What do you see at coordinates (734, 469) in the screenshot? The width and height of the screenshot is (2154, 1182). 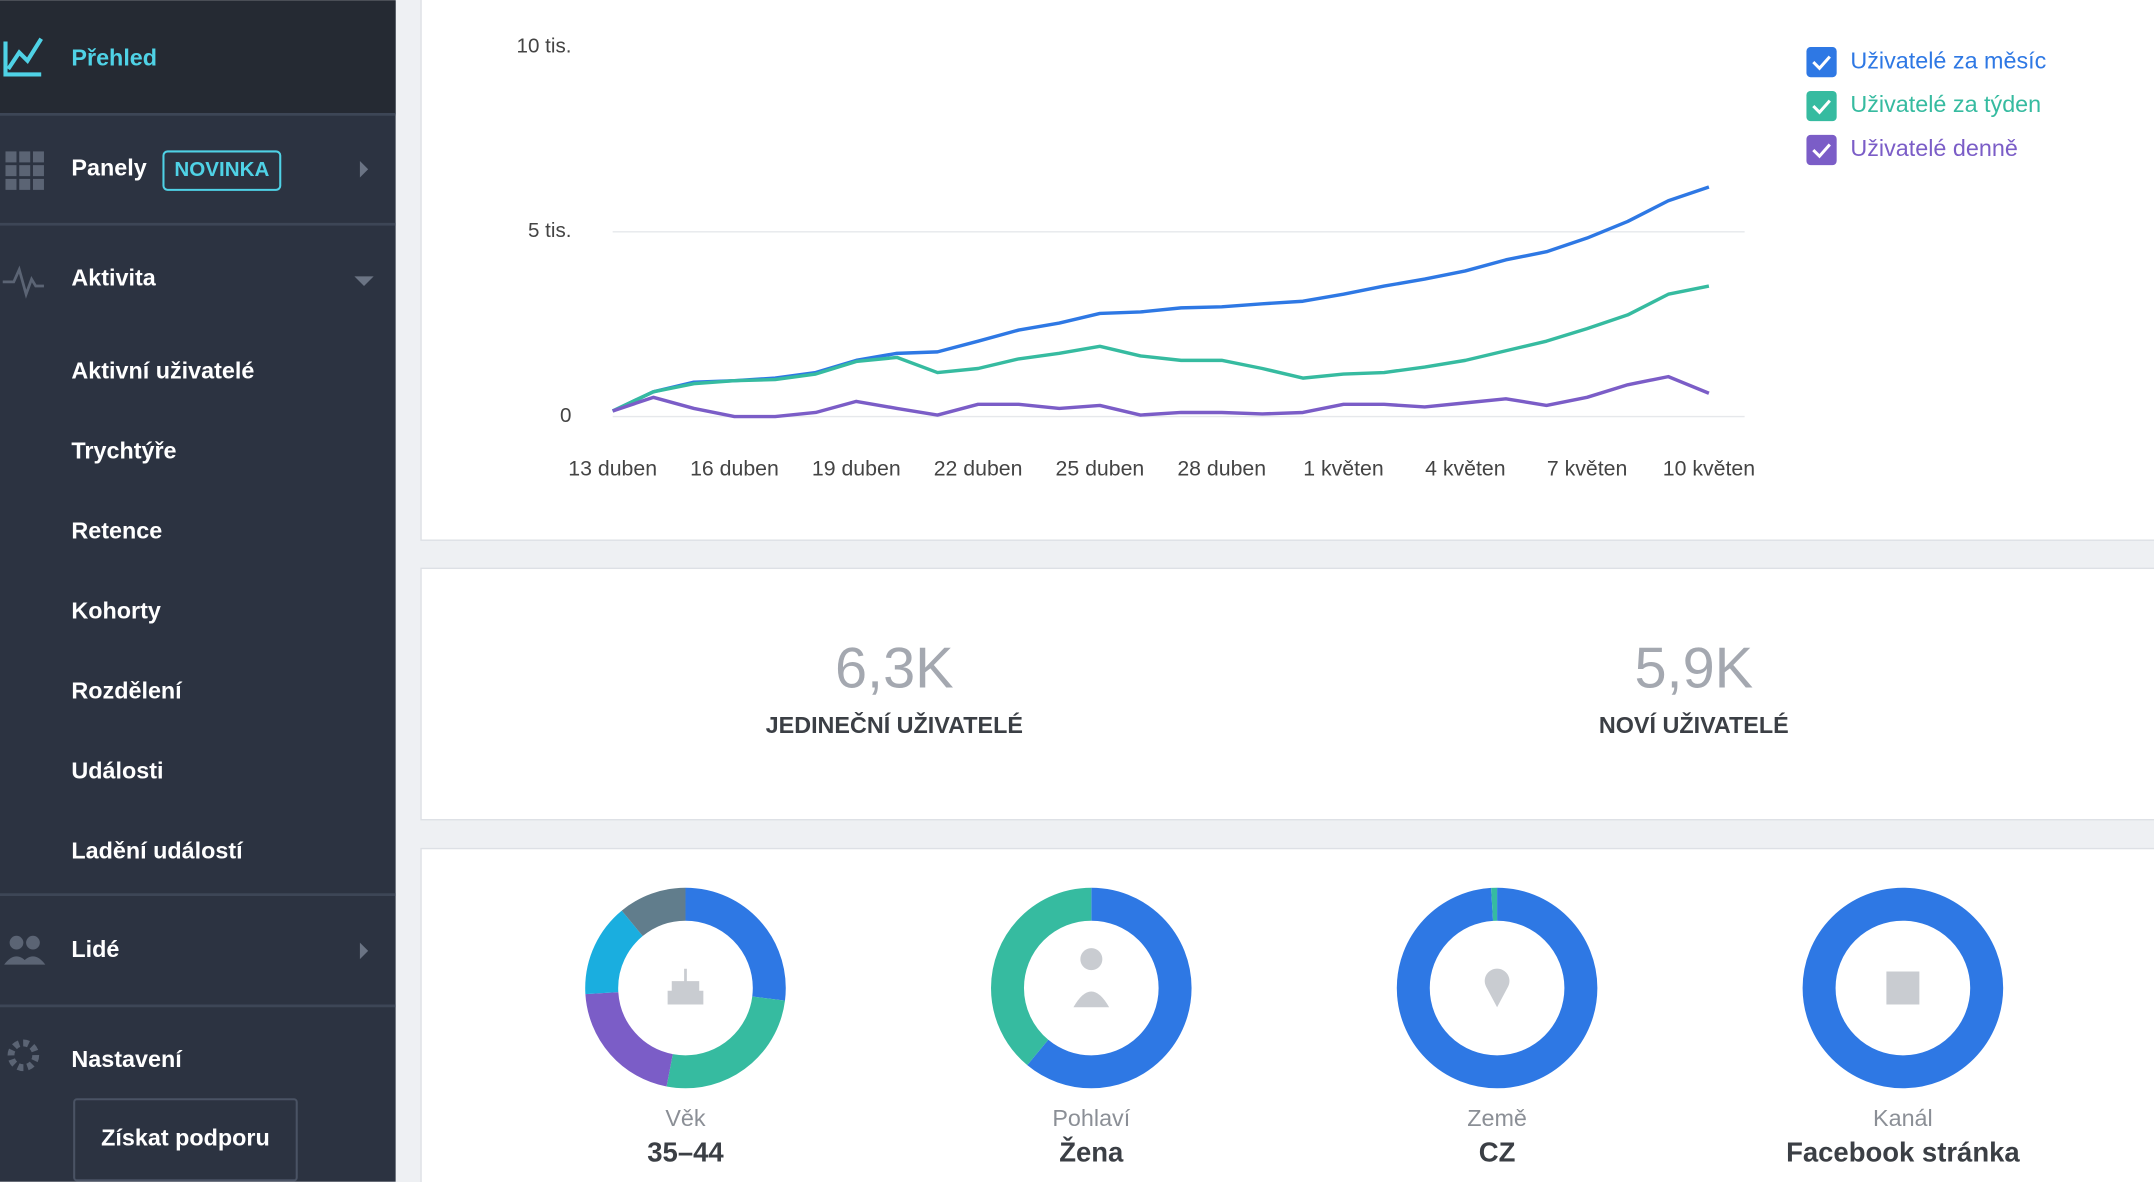 I see `x-tick-label: 16 duben` at bounding box center [734, 469].